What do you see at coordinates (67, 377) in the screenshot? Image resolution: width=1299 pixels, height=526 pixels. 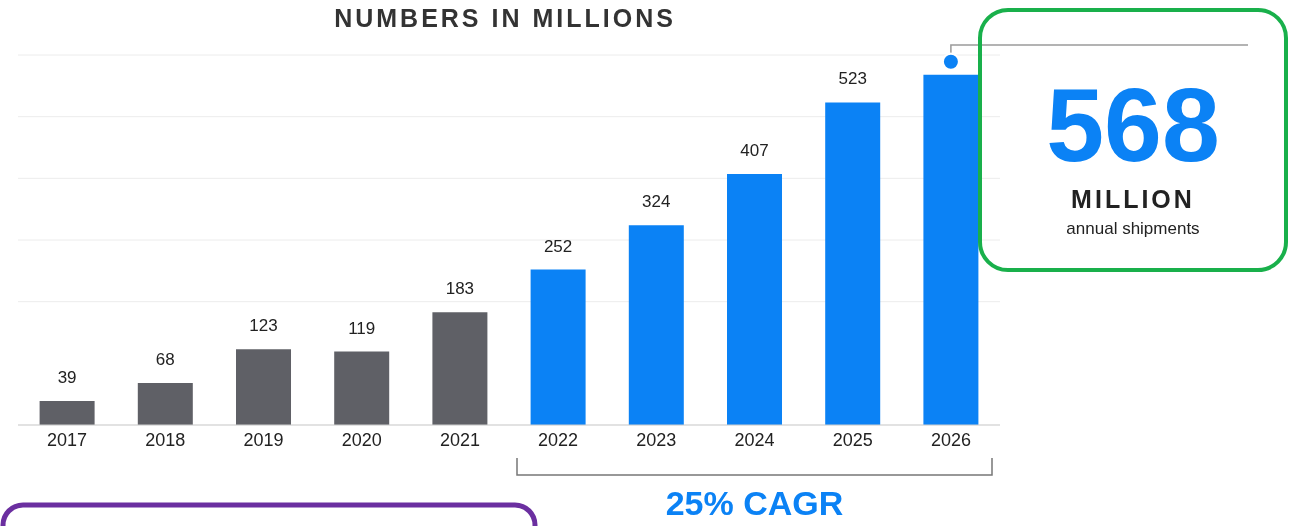 I see `data-label: 39` at bounding box center [67, 377].